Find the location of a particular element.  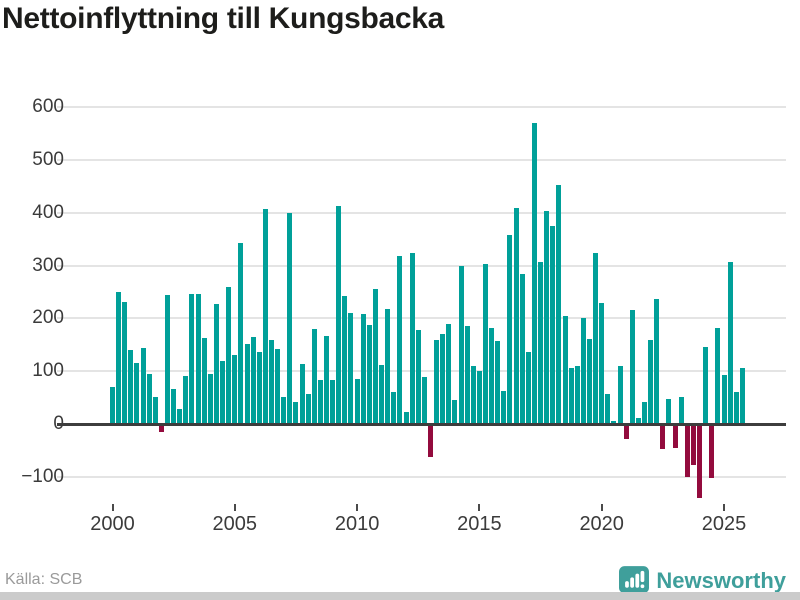

y-axis-tick-label: −100 is located at coordinates (42, 476).